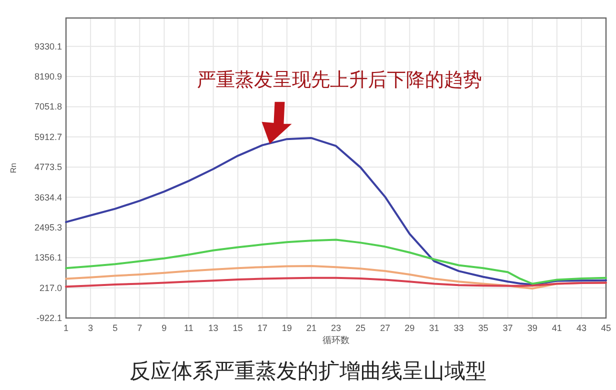 The image size is (616, 390). What do you see at coordinates (48, 107) in the screenshot?
I see `y-tick-label: 7051.8` at bounding box center [48, 107].